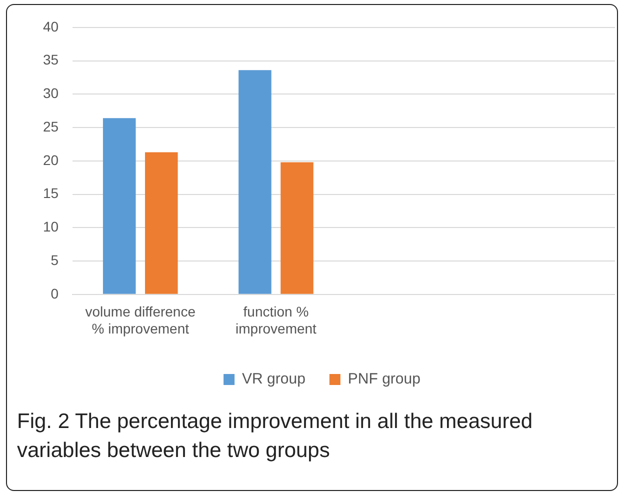 This screenshot has height=497, width=627. I want to click on y-tick-label: 40, so click(50, 26).